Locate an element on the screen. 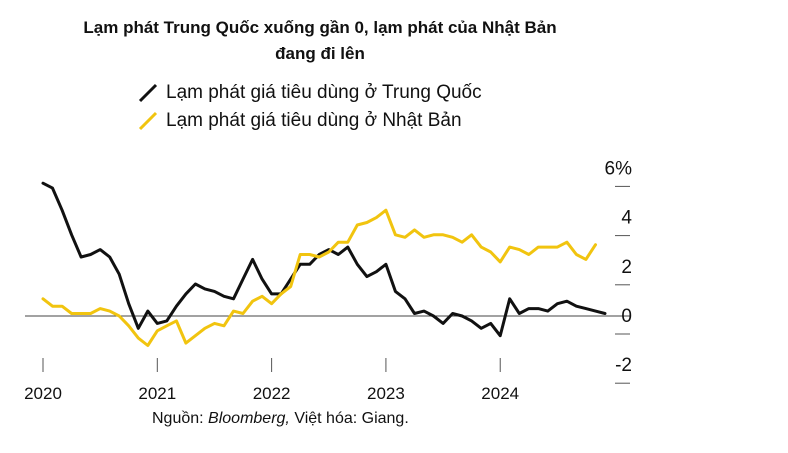 The image size is (788, 453). source-italic: Bloomberg, is located at coordinates (249, 418).